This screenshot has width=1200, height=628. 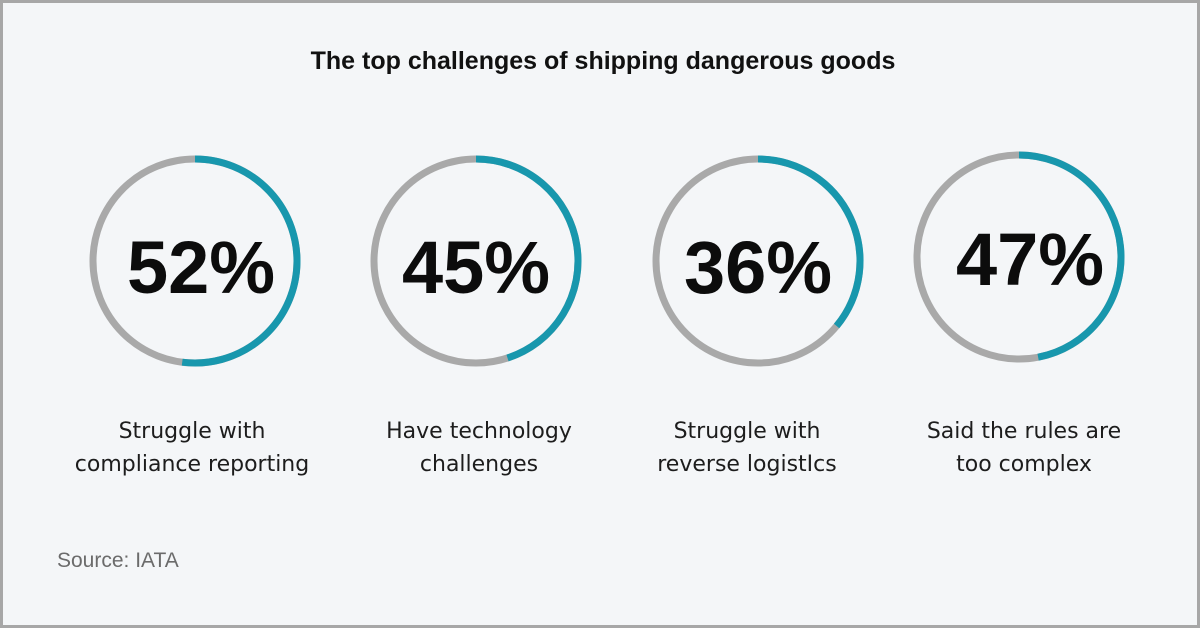 What do you see at coordinates (1024, 464) in the screenshot?
I see `label-line: too complex` at bounding box center [1024, 464].